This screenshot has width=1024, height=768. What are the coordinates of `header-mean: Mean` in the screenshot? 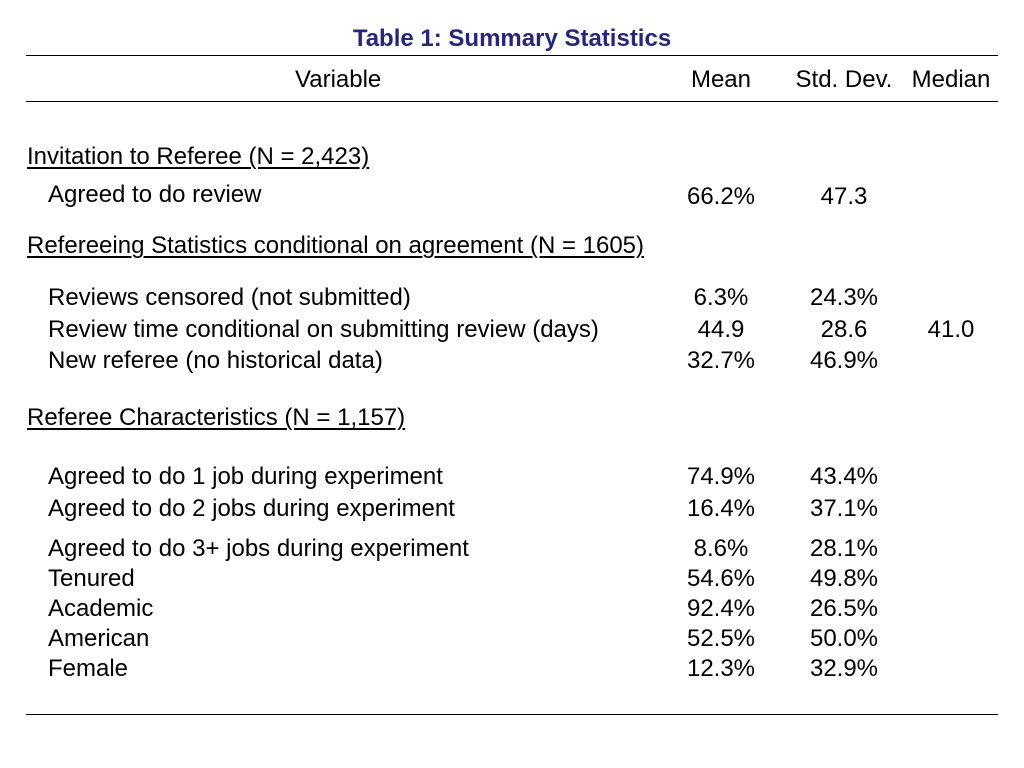 It's located at (721, 79).